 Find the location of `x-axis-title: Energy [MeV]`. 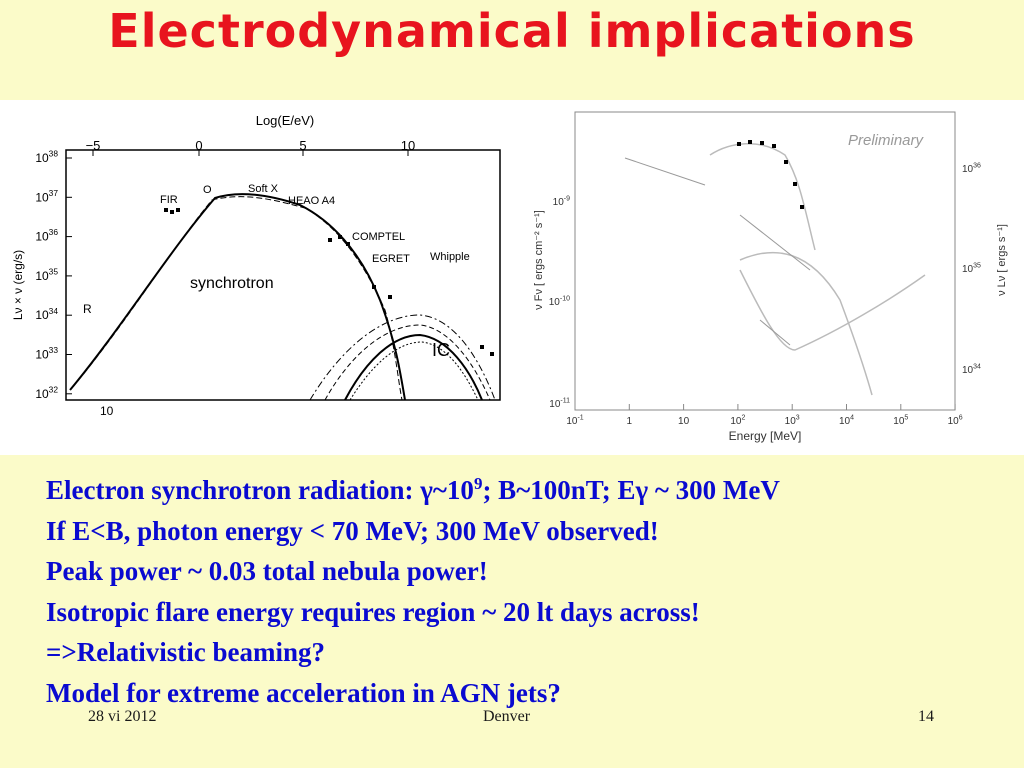

x-axis-title: Energy [MeV] is located at coordinates (765, 436).